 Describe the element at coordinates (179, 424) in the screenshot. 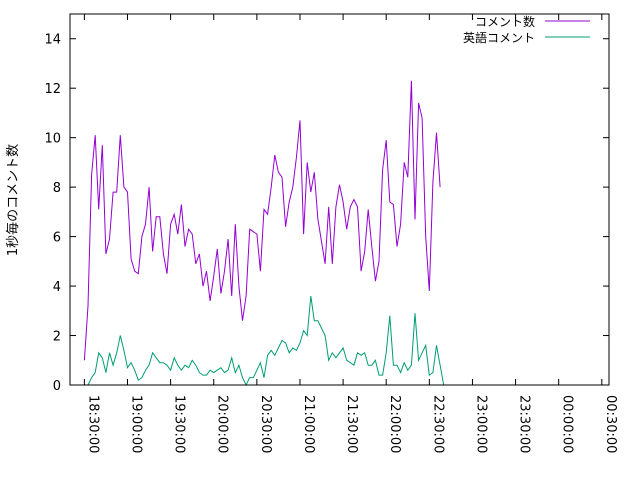

I see `x-tick-label: 19:30:00` at that location.